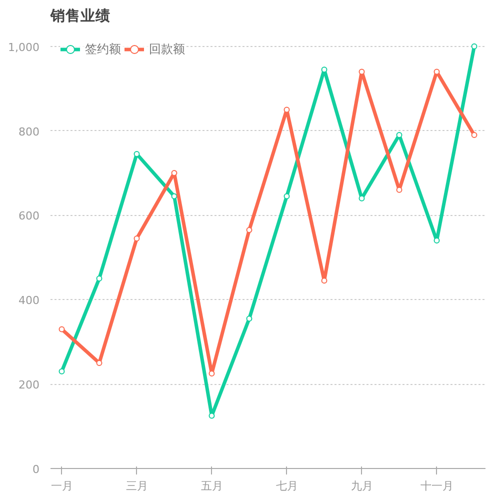 The width and height of the screenshot is (500, 500). I want to click on x-tick-label: 九月, so click(361, 486).